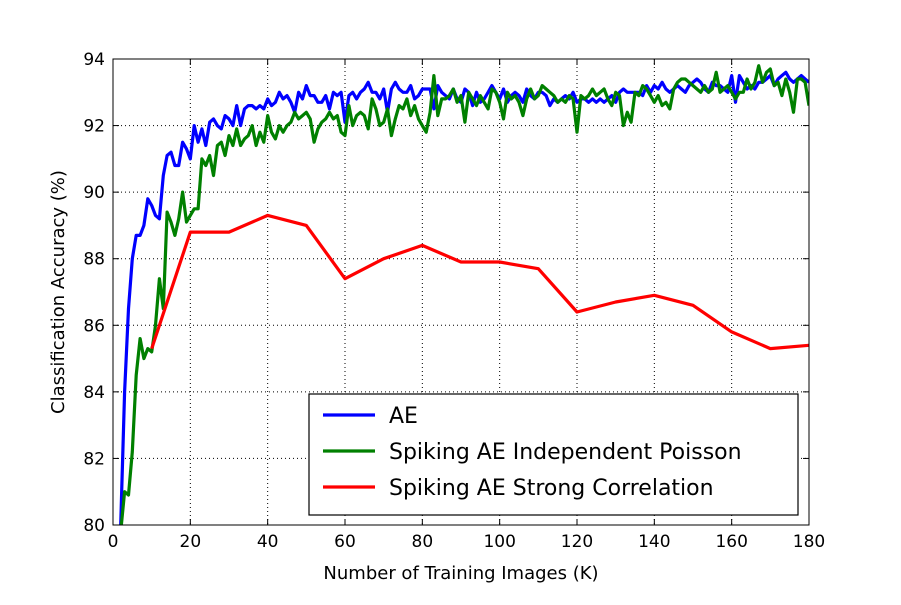 Image resolution: width=901 pixels, height=605 pixels. What do you see at coordinates (113, 542) in the screenshot?
I see `x-tick-label: 0` at bounding box center [113, 542].